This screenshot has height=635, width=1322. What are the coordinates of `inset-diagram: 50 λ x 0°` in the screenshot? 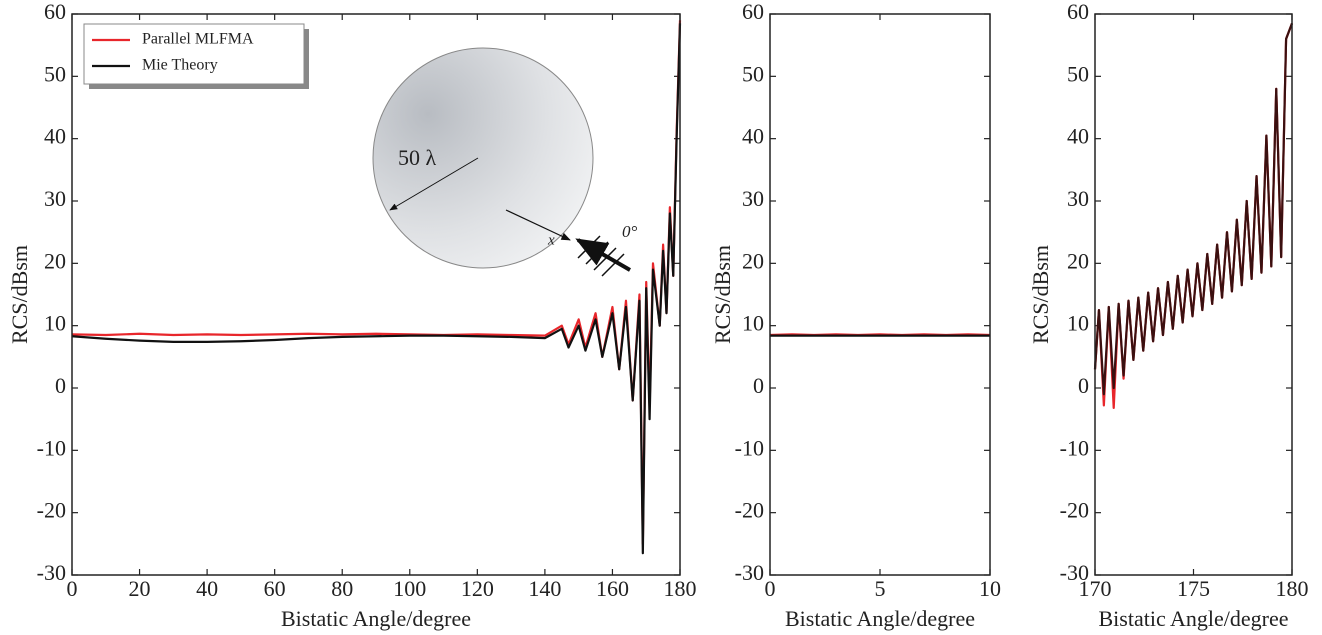 It's located at (505, 162).